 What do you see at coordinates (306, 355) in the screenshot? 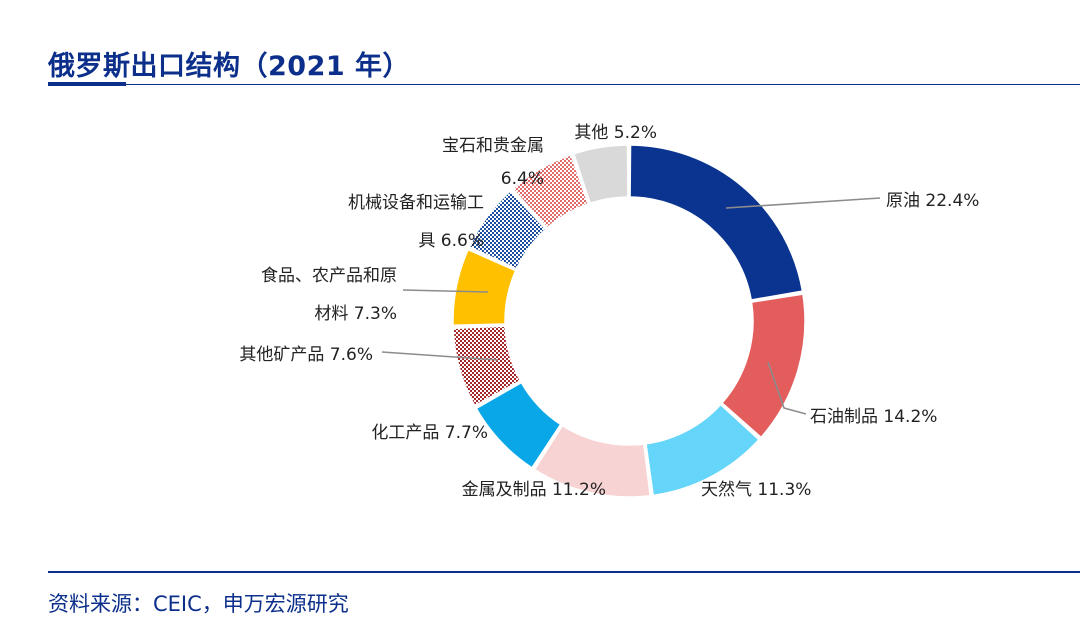
I see `slice-label-6: 其他矿产品 7.6%` at bounding box center [306, 355].